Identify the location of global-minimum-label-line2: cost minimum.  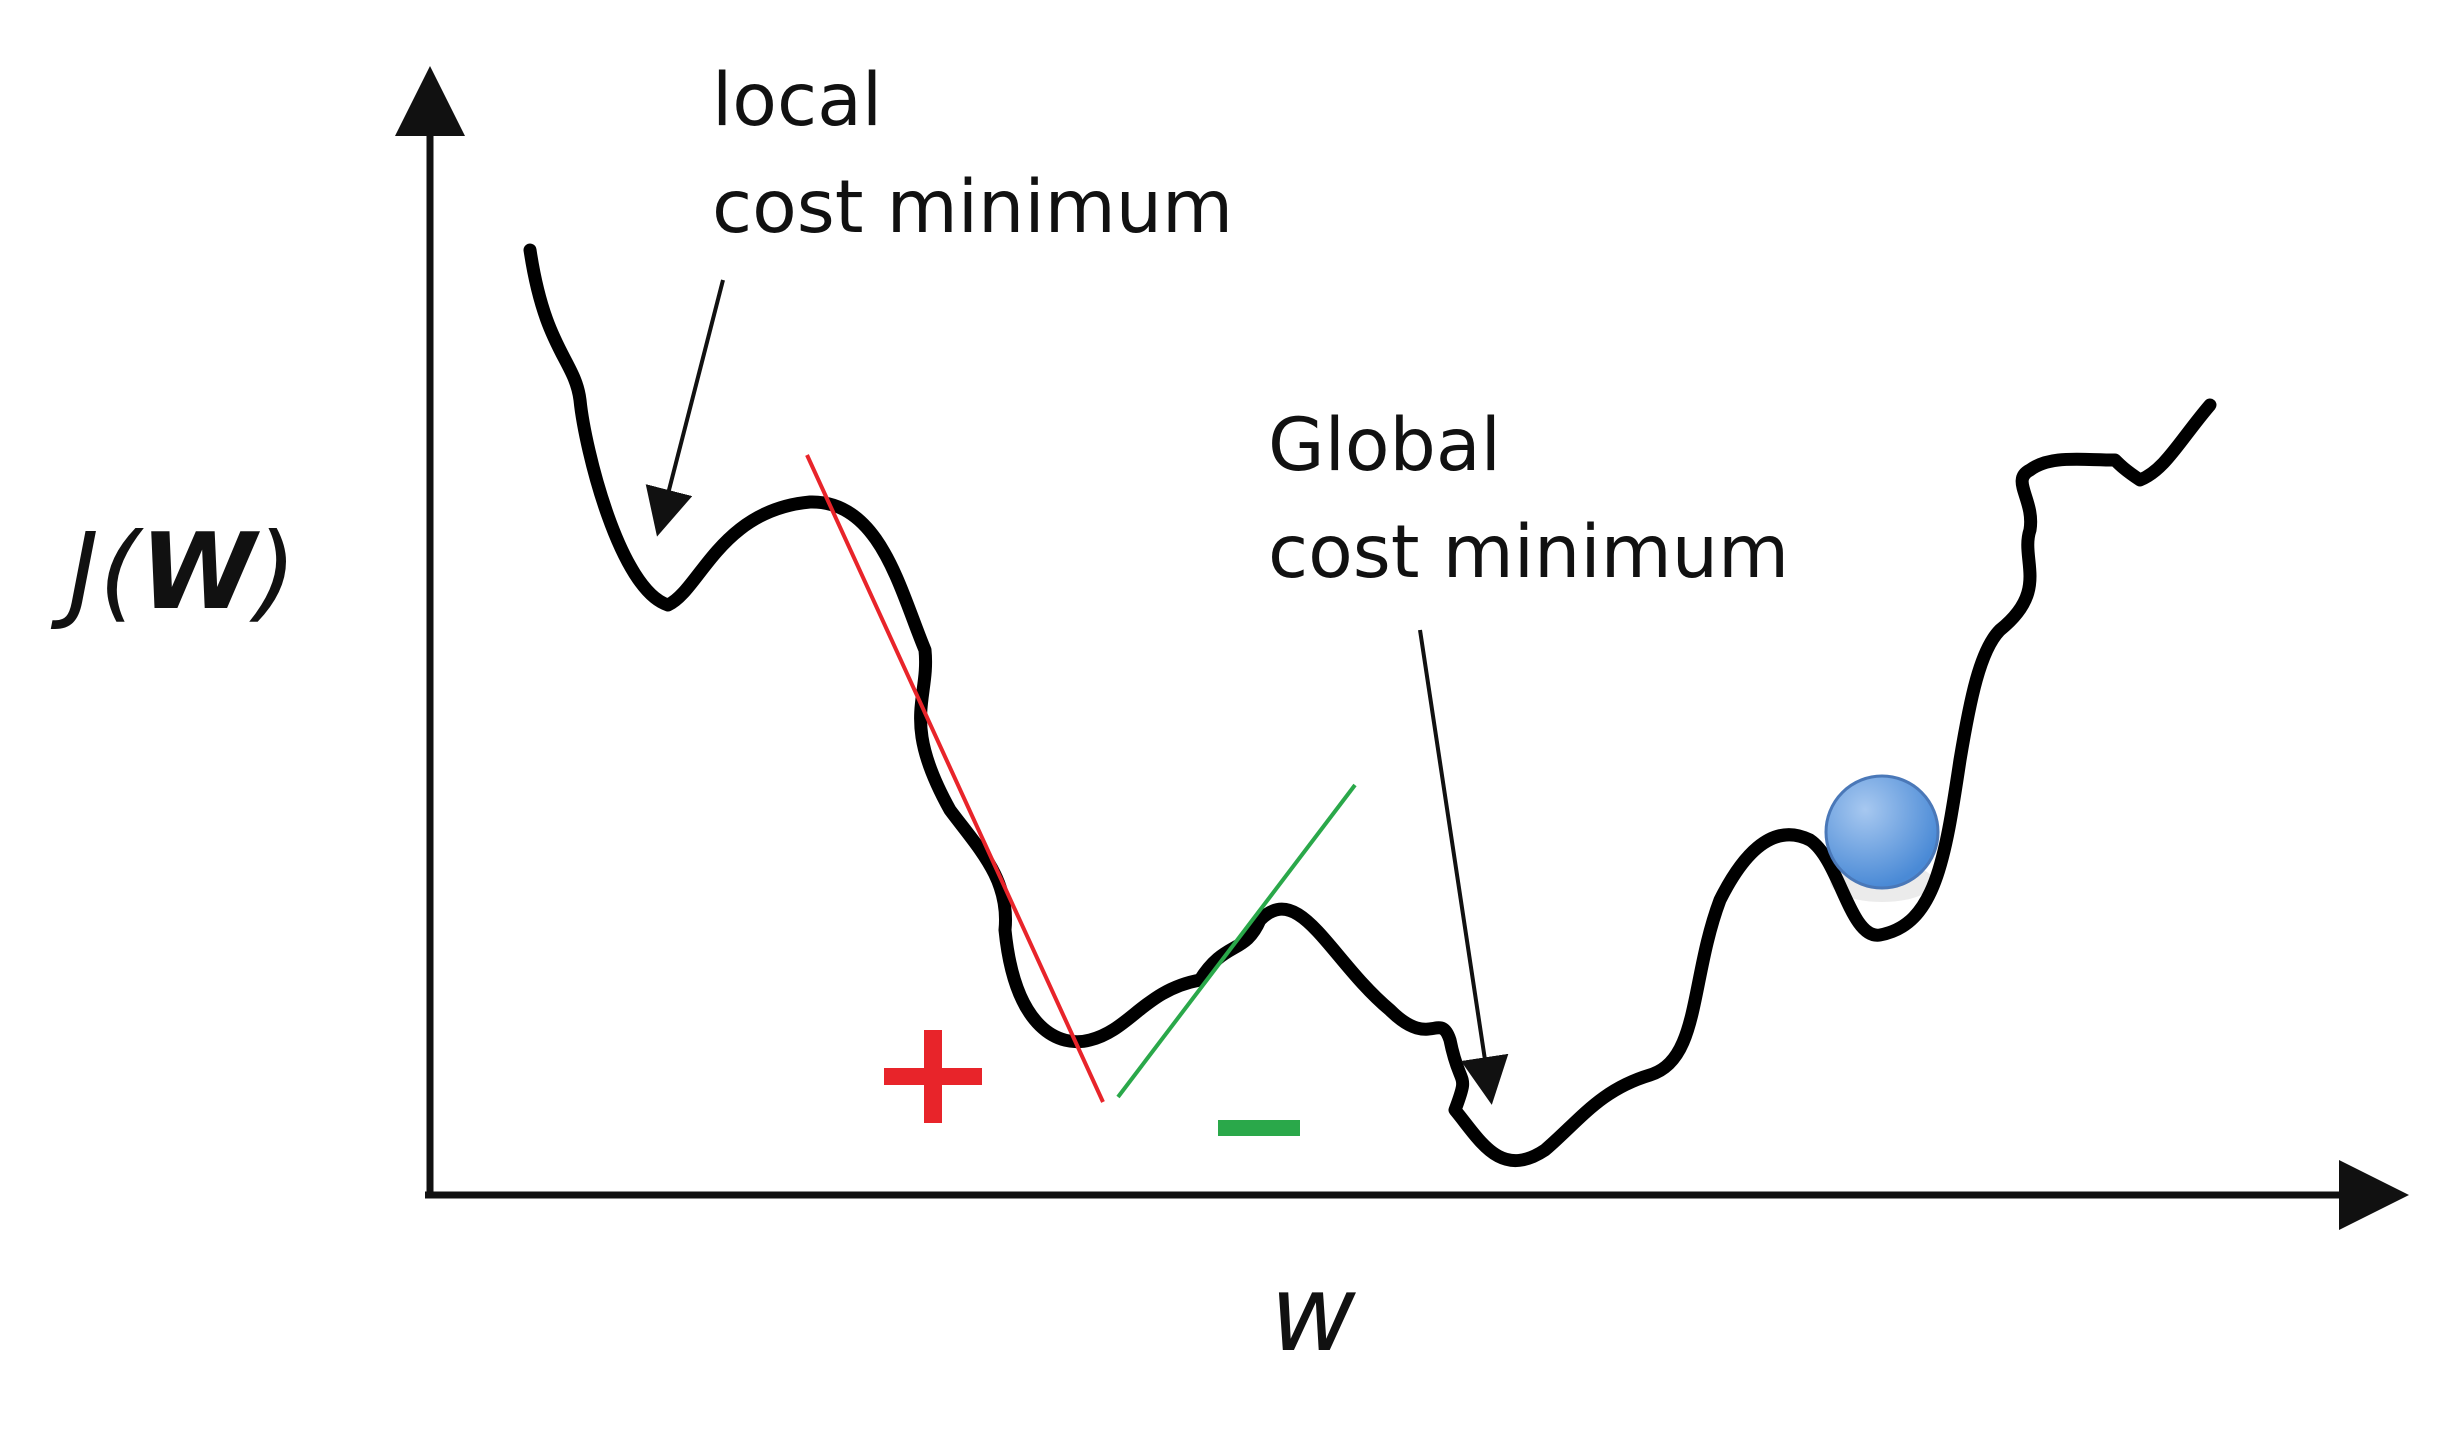
(1528, 552).